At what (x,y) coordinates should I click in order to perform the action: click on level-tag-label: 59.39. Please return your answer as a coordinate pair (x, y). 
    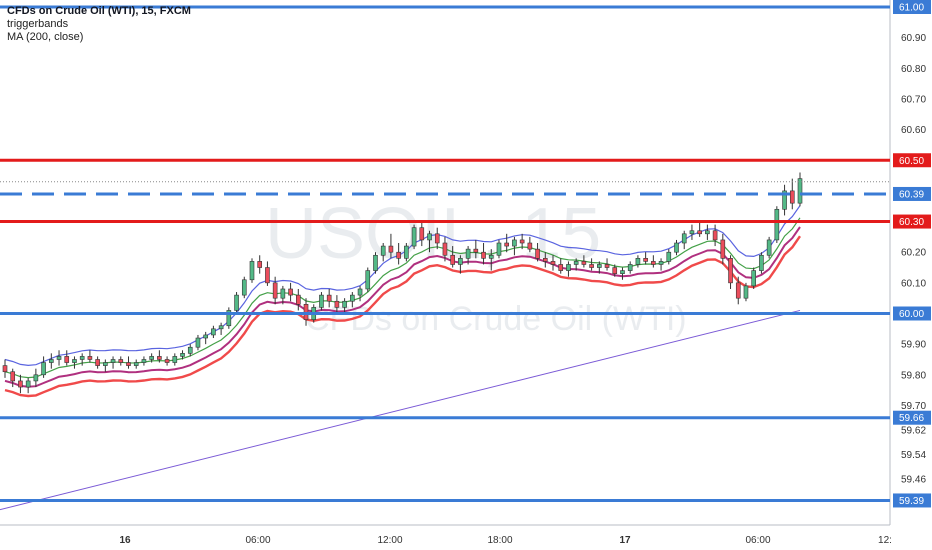
    Looking at the image, I should click on (911, 501).